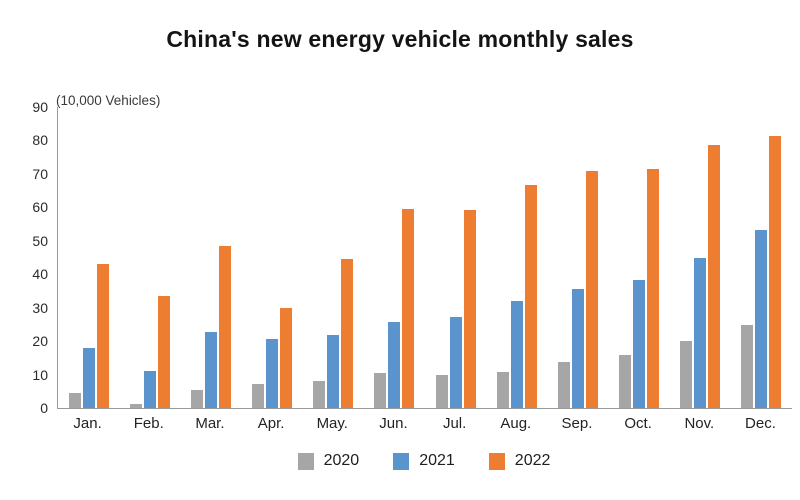 Image resolution: width=800 pixels, height=500 pixels. I want to click on x-tick-label-jul: Jul., so click(454, 423).